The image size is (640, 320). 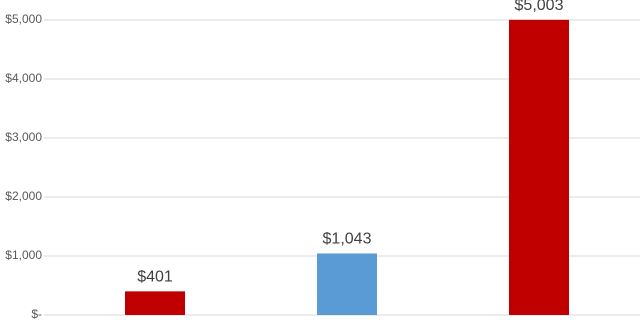 What do you see at coordinates (23, 196) in the screenshot?
I see `y-tick-label: $2,000` at bounding box center [23, 196].